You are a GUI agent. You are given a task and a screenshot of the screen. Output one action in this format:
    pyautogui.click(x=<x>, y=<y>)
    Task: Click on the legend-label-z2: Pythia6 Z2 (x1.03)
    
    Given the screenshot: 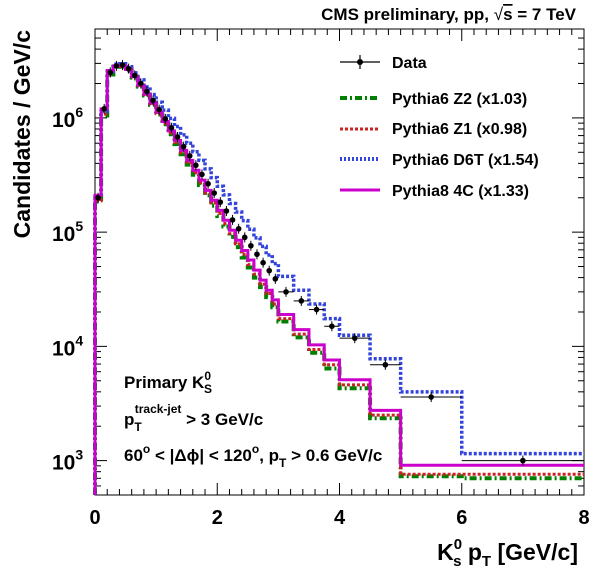 What is the action you would take?
    pyautogui.click(x=459, y=99)
    